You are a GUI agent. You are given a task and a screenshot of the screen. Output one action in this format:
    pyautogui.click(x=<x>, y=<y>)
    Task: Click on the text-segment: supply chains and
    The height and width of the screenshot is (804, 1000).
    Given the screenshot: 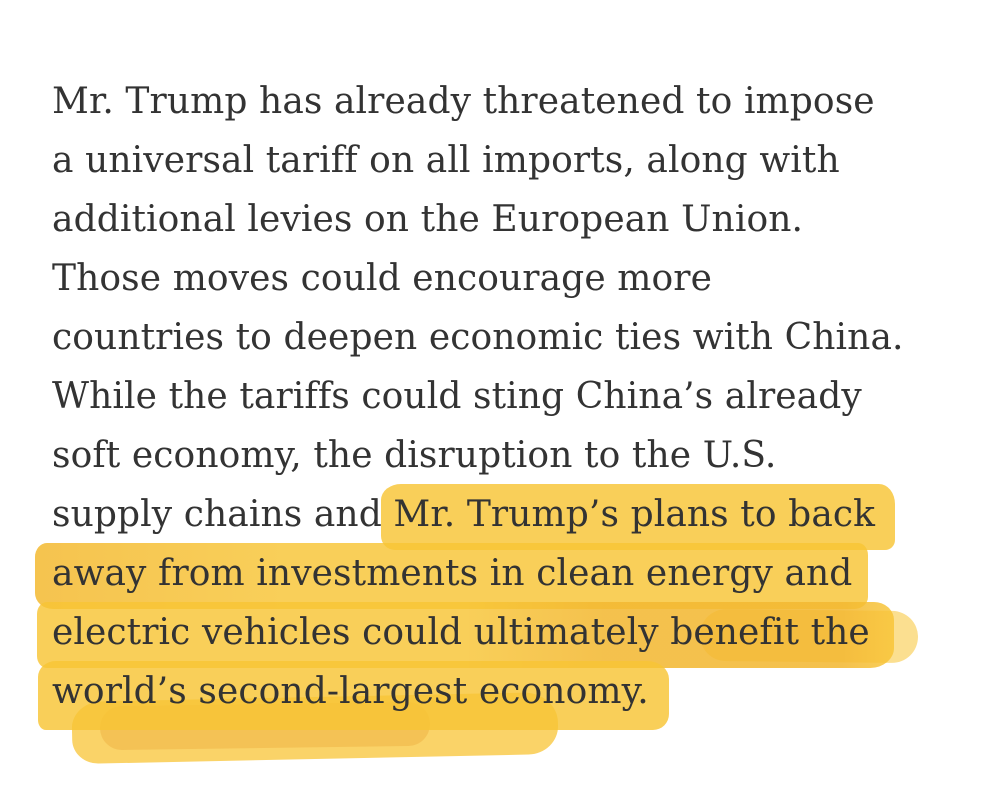 What is the action you would take?
    pyautogui.click(x=223, y=514)
    